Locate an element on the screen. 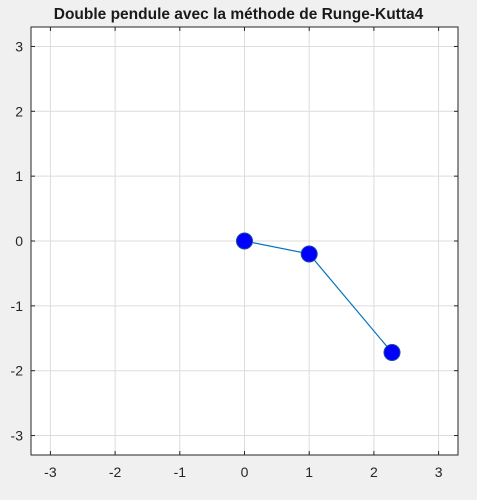  x-tick-label: 1 is located at coordinates (309, 472).